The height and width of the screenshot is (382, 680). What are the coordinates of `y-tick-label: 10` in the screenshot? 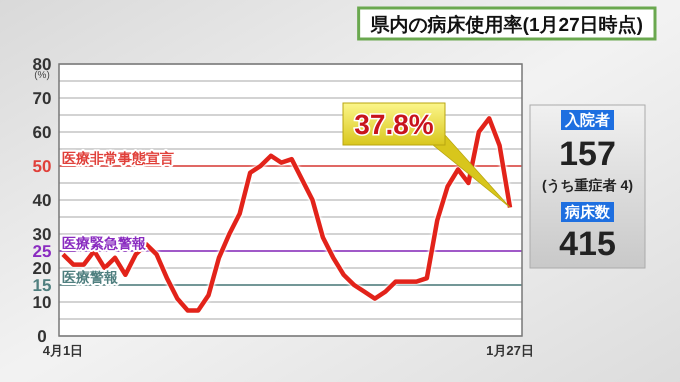 It's located at (42, 302).